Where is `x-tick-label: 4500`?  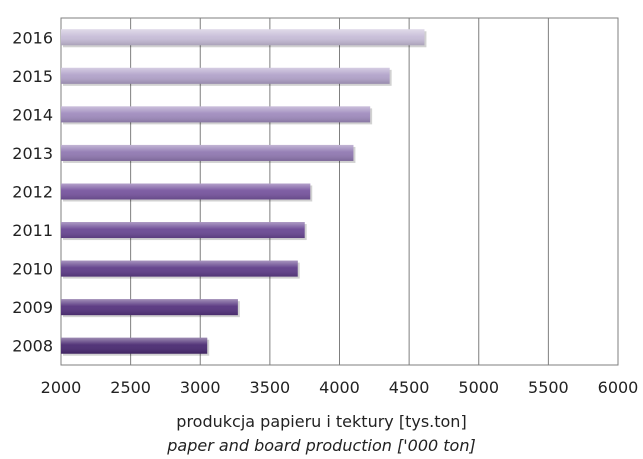 x-tick-label: 4500 is located at coordinates (409, 387).